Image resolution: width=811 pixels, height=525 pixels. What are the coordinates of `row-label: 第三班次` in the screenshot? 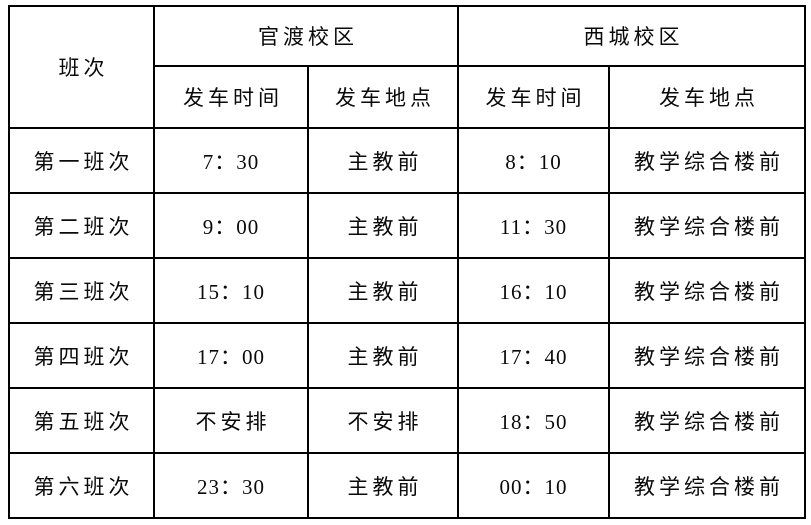 It's located at (81, 290).